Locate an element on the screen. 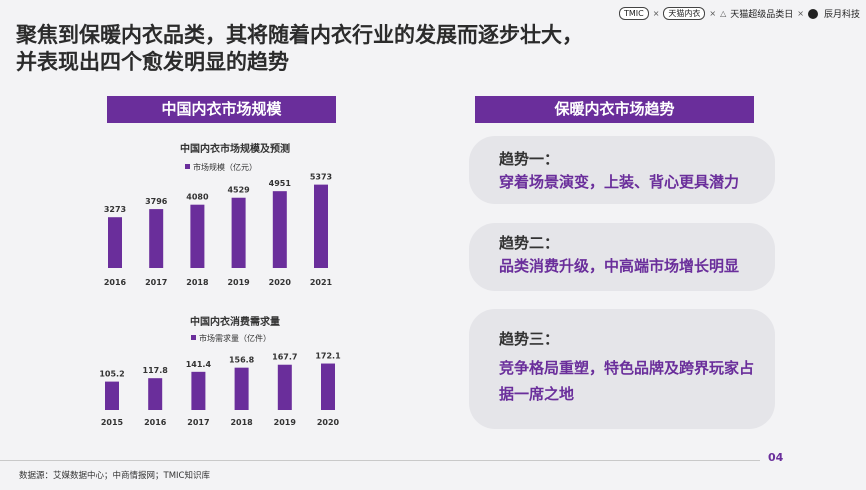 This screenshot has height=490, width=866. tmic-logo: TMIC is located at coordinates (633, 13).